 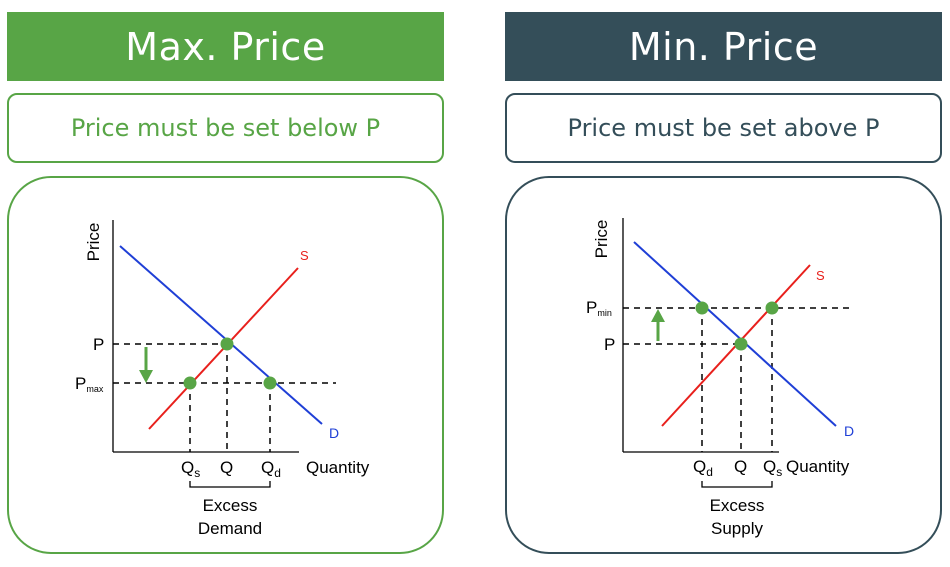 What do you see at coordinates (230, 528) in the screenshot?
I see `excess-label-line2: Demand` at bounding box center [230, 528].